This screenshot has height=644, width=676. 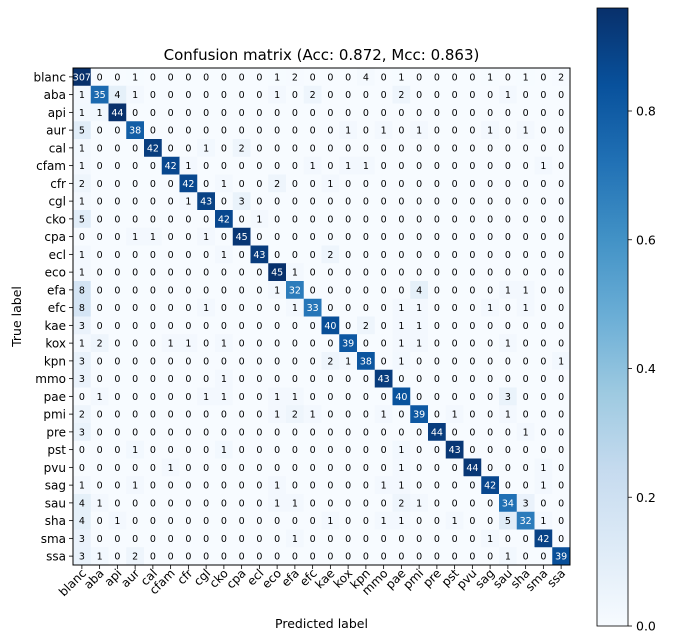 I want to click on y-tick-label: sha, so click(x=55, y=521).